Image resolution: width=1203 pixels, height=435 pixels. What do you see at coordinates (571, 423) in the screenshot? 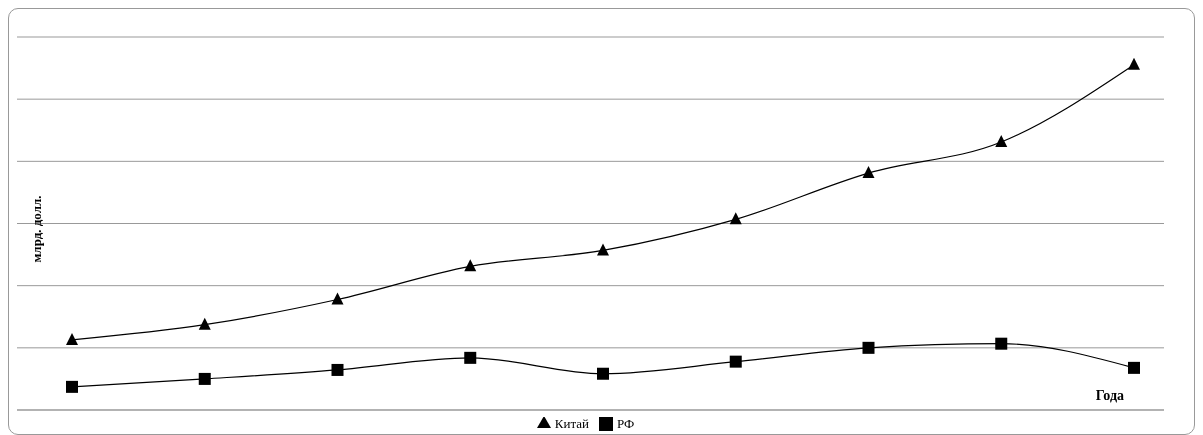
I see `legend-label: Китай` at bounding box center [571, 423].